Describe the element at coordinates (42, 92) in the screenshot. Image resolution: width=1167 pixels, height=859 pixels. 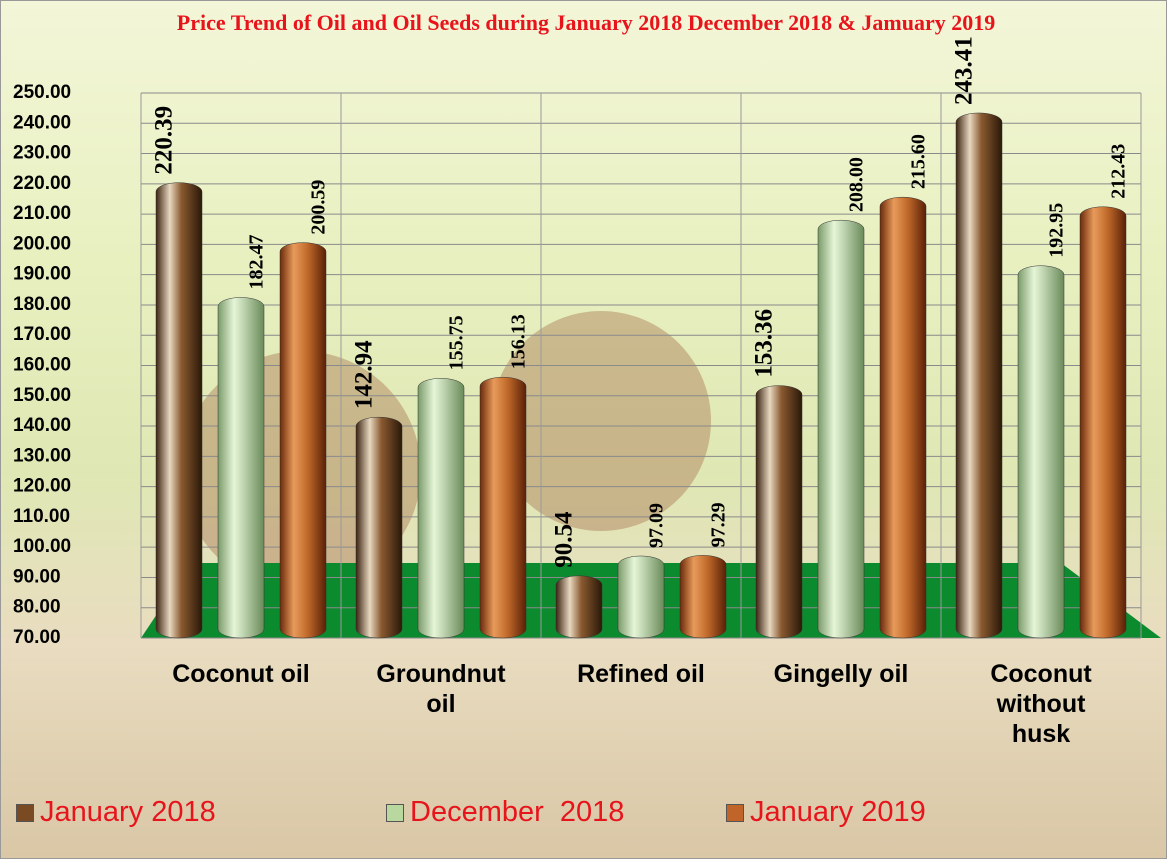
I see `y-tick-label: 250.00` at that location.